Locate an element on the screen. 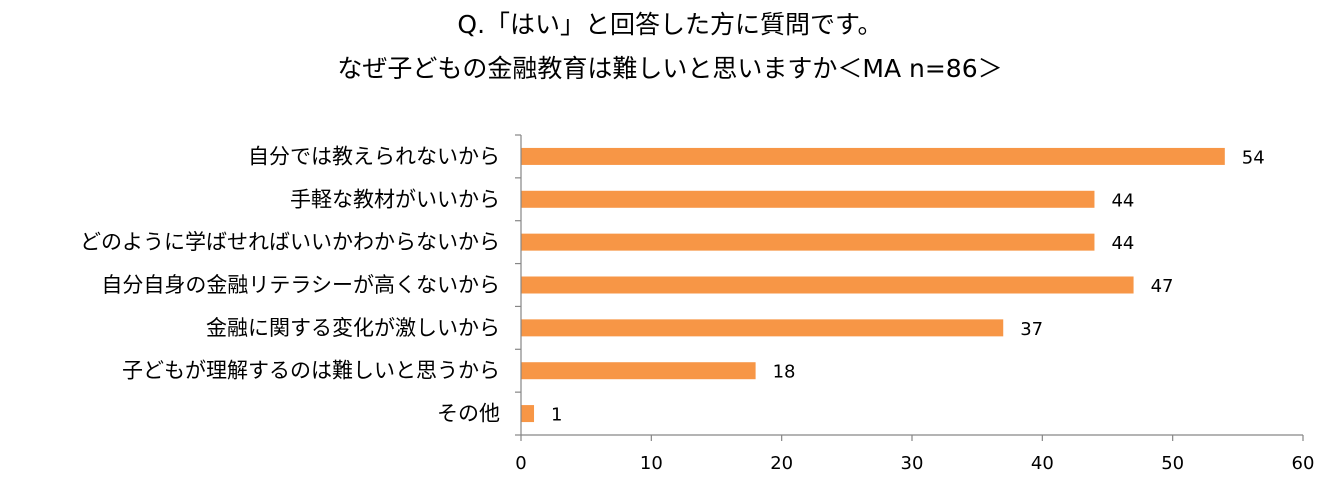 This screenshot has width=1340, height=490. data-label: 37 is located at coordinates (1031, 329).